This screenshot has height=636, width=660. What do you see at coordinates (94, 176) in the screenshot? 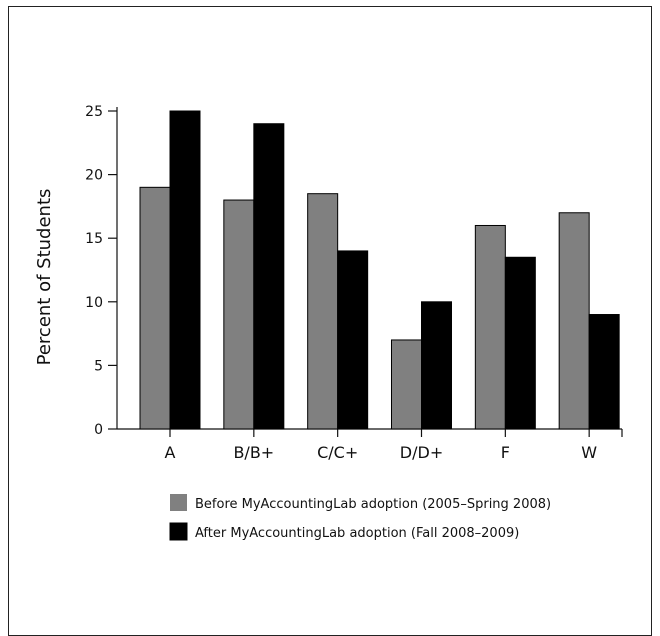
I see `y-tick-label: 20` at bounding box center [94, 176].